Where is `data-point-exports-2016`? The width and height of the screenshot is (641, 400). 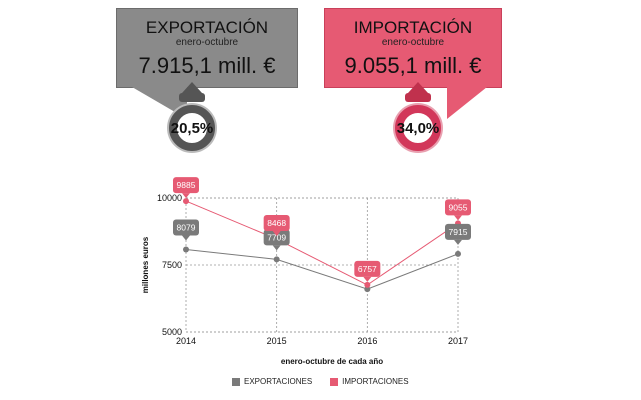 data-point-exports-2016 is located at coordinates (367, 289).